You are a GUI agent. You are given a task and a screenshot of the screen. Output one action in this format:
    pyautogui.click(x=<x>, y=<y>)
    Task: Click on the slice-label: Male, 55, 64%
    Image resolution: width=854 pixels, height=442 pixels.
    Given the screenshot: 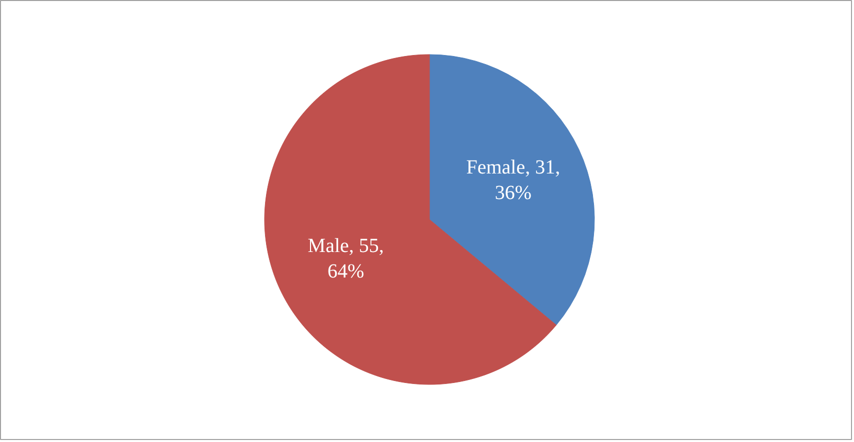 What is the action you would take?
    pyautogui.click(x=346, y=258)
    